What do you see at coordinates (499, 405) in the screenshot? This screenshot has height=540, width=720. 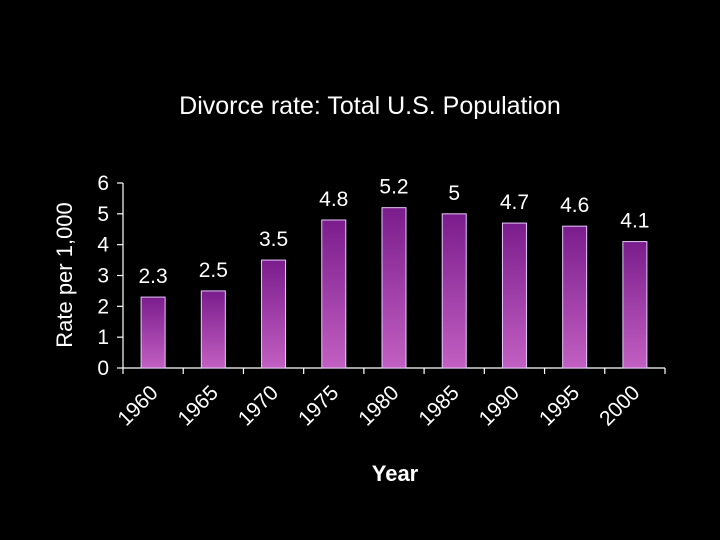 I see `x-tick-label: 1990` at bounding box center [499, 405].